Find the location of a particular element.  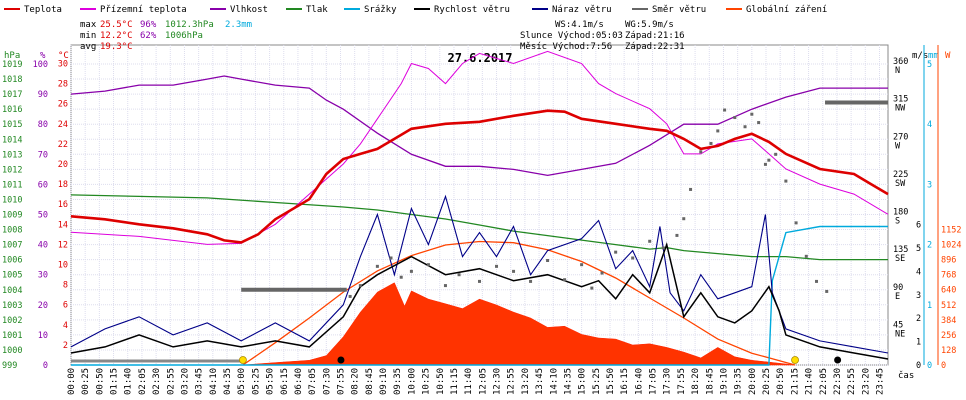

dir-tick: 225 is located at coordinates (900, 175).